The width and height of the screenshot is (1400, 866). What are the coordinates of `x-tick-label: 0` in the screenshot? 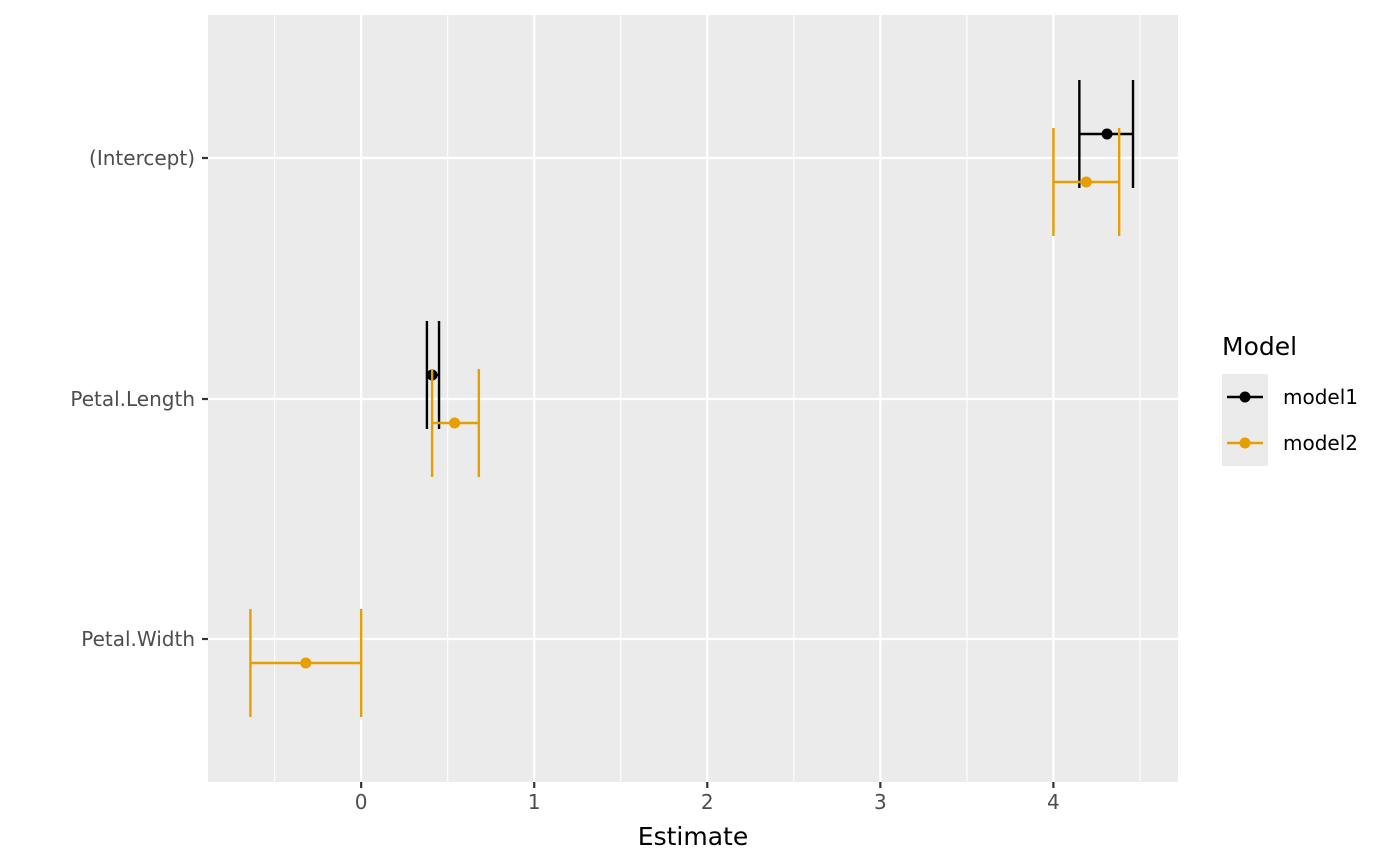 It's located at (361, 802).